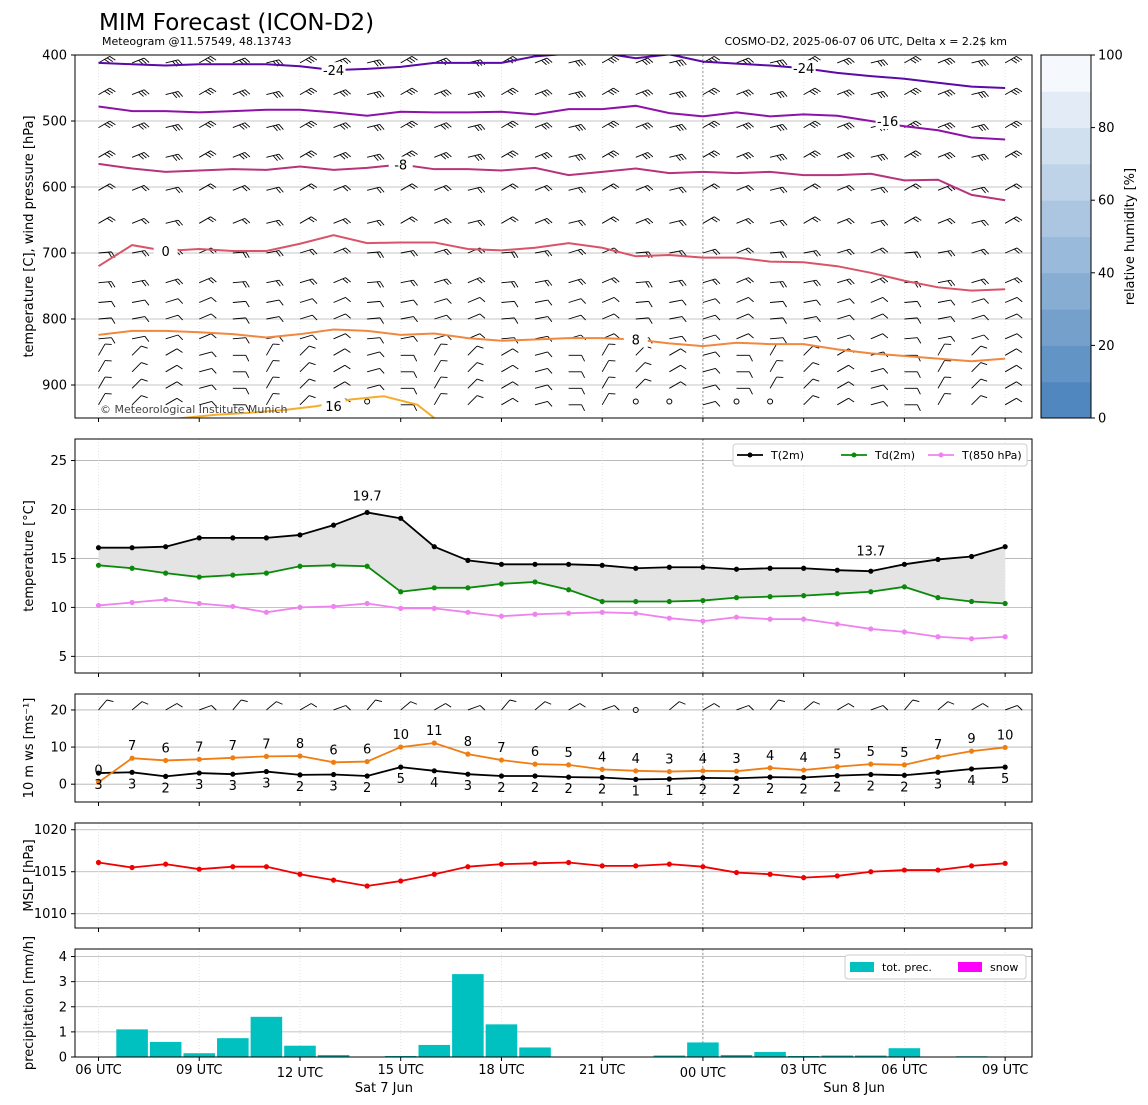 This screenshot has width=1148, height=1105. I want to click on gust-label: 11, so click(434, 731).